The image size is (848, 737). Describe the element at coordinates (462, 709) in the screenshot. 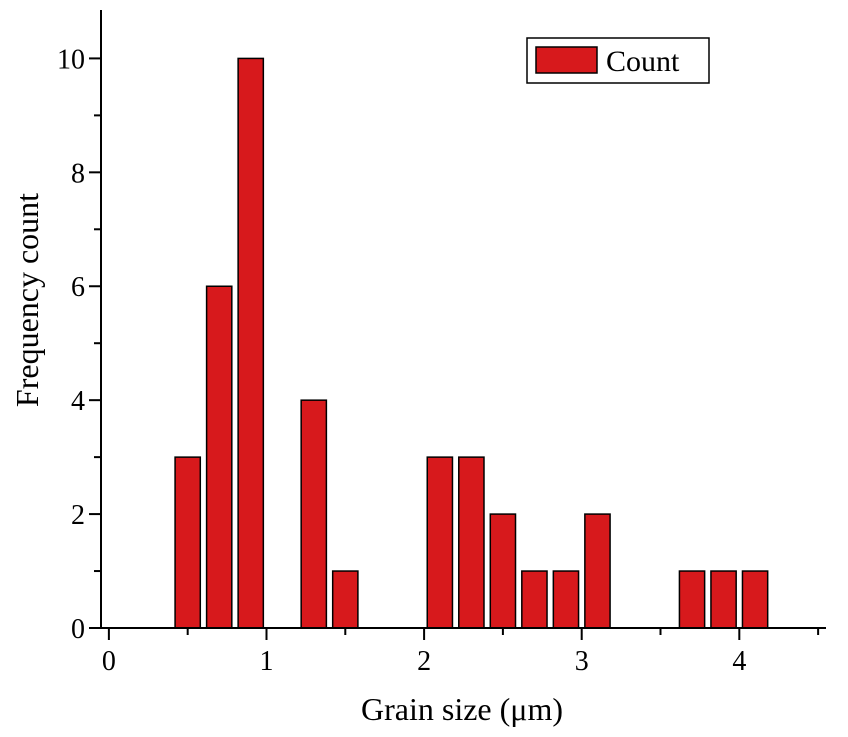

I see `x-axis-title: Grain size (μm)` at that location.